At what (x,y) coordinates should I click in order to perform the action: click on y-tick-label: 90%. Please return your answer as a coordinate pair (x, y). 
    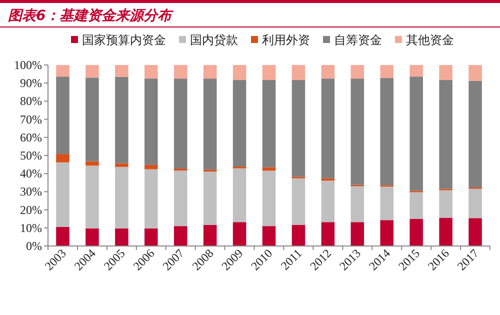
    Looking at the image, I should click on (31, 83).